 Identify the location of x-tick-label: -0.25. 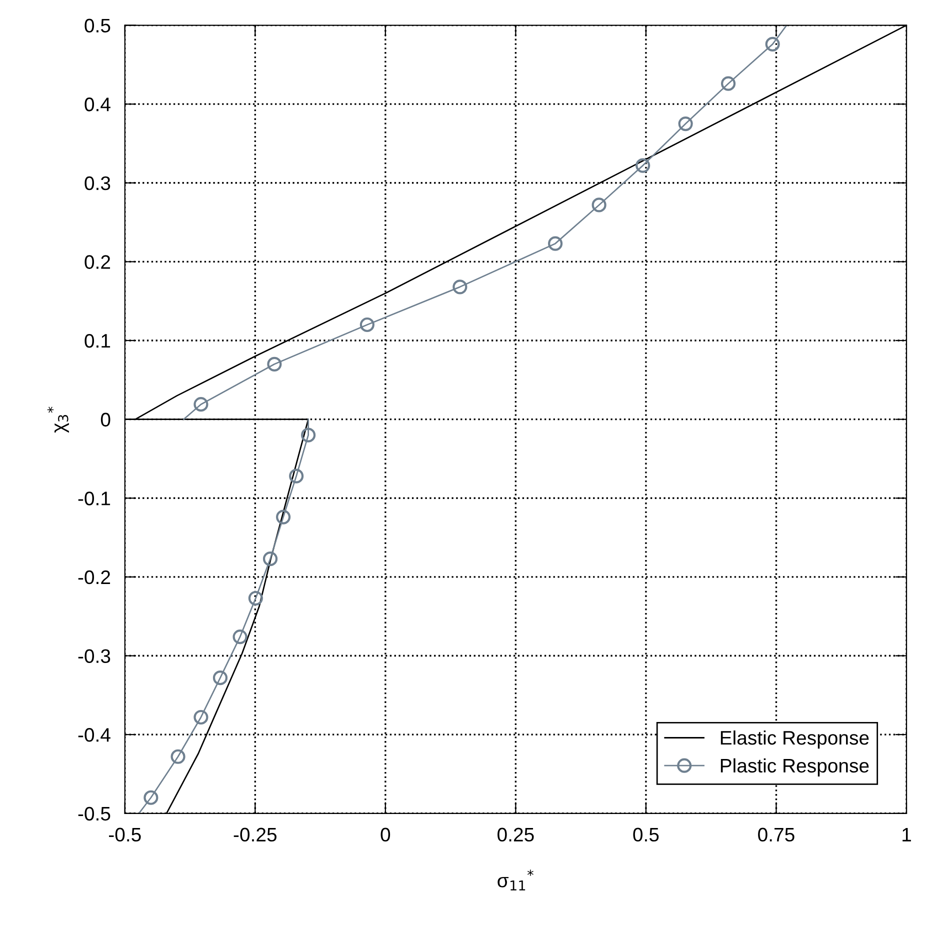
(255, 835).